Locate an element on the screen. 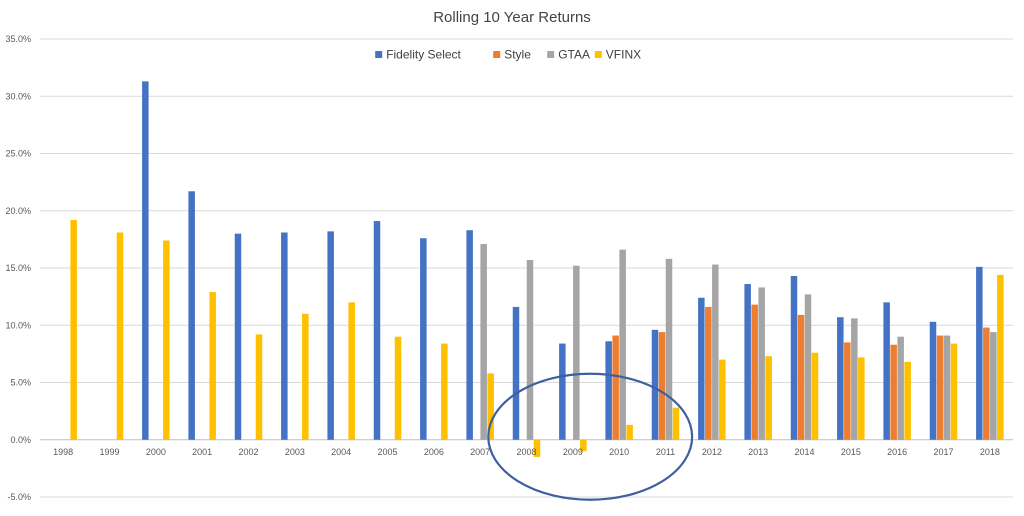 The height and width of the screenshot is (516, 1024). y-tick-label: 10.0% is located at coordinates (18, 325).